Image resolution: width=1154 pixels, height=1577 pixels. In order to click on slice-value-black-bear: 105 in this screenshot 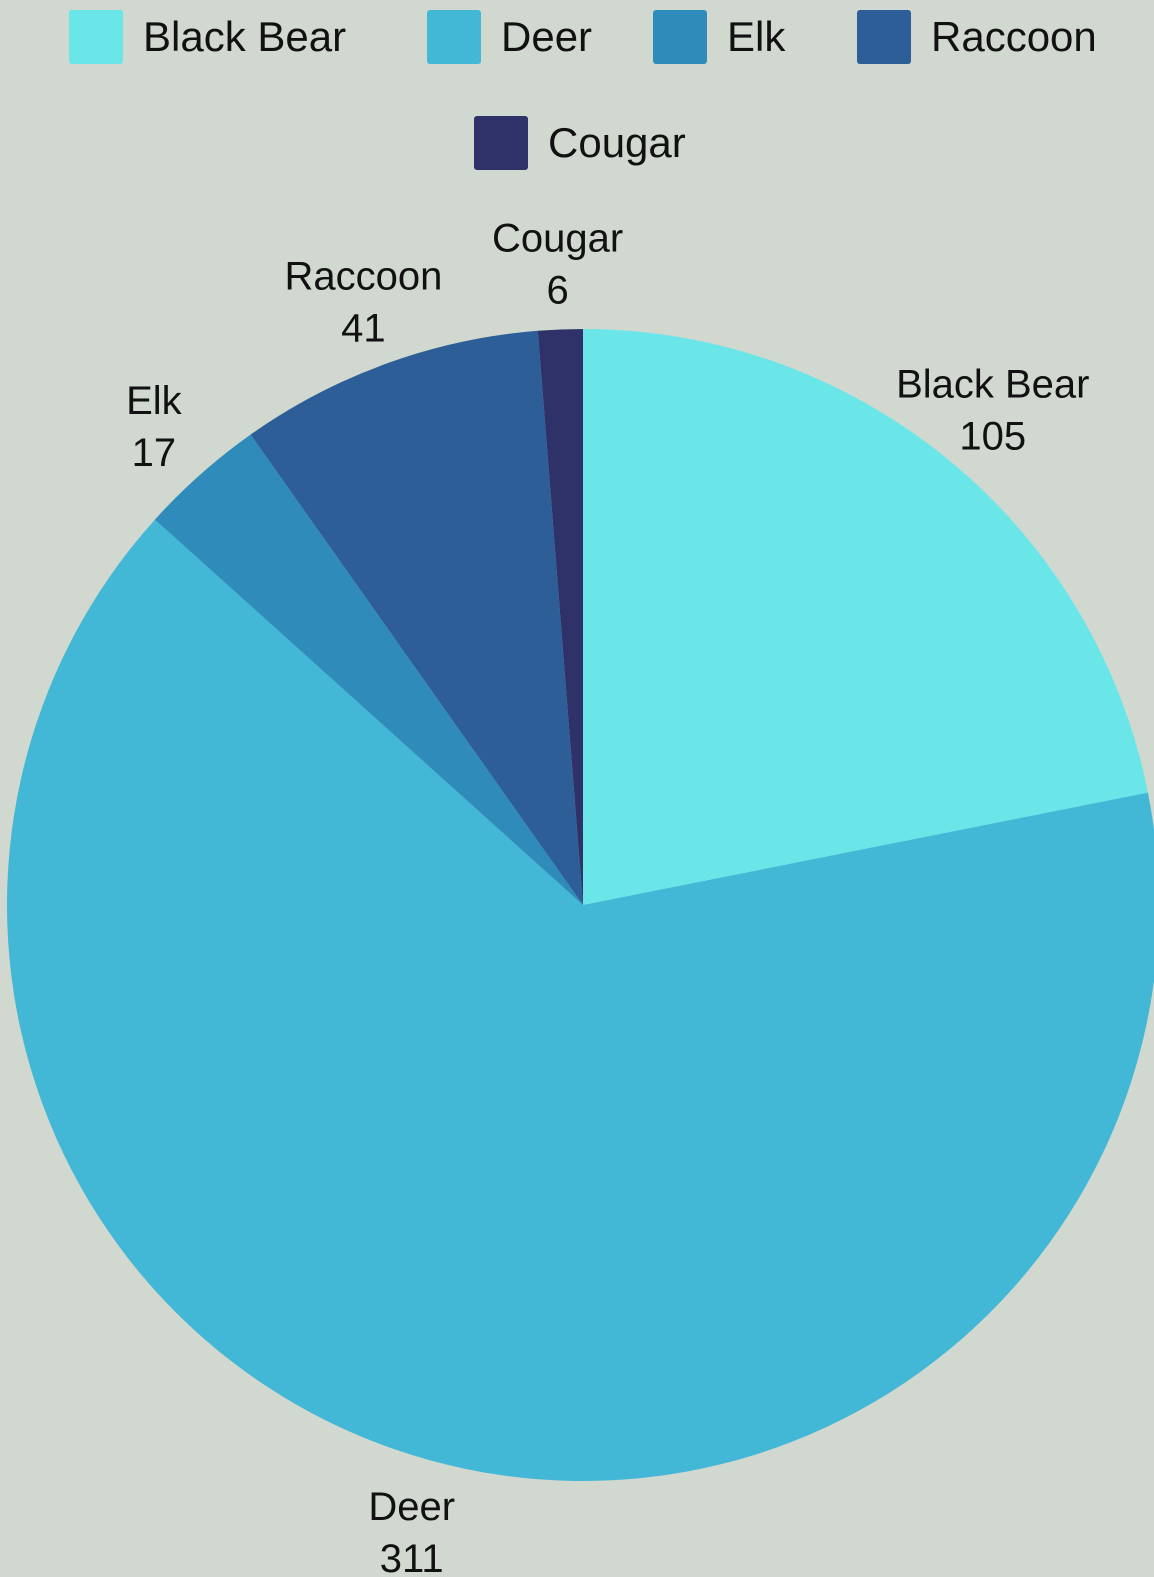, I will do `click(992, 437)`.